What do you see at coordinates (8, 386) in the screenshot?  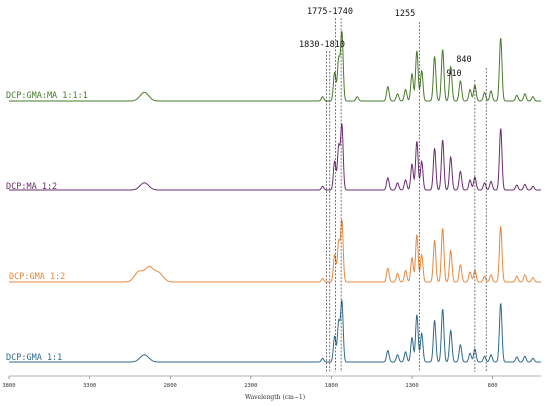 I see `x-tick-label: 3800` at bounding box center [8, 386].